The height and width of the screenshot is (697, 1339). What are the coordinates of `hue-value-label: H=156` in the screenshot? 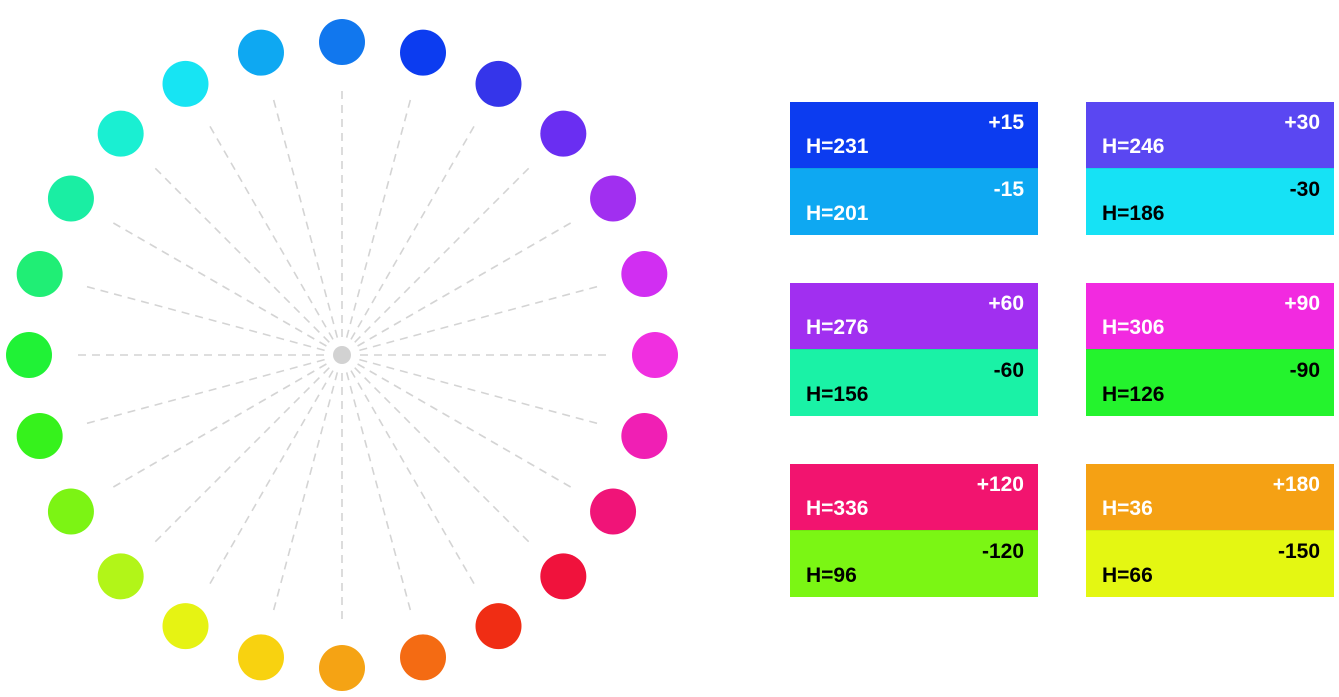 It's located at (837, 394).